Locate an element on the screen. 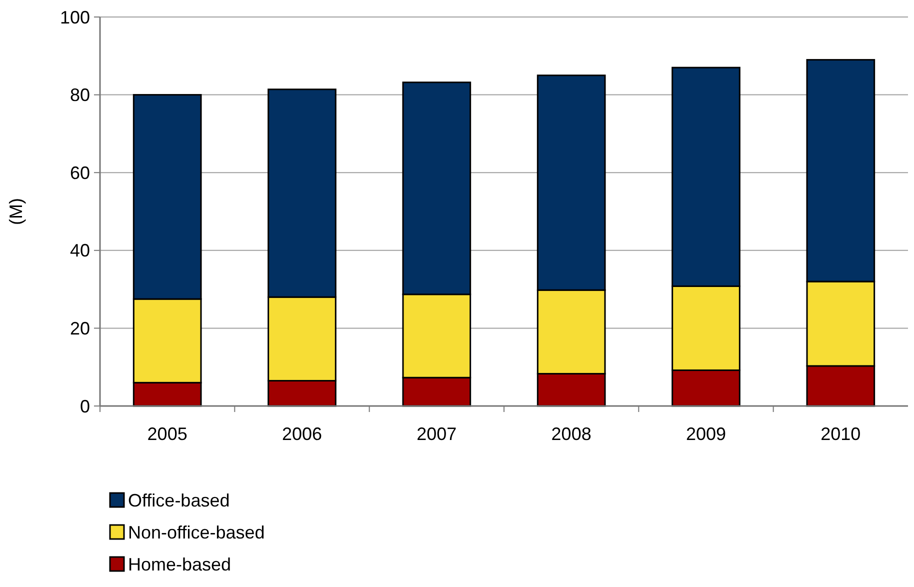 Image resolution: width=914 pixels, height=587 pixels. x-tick-label: 2008 is located at coordinates (571, 434).